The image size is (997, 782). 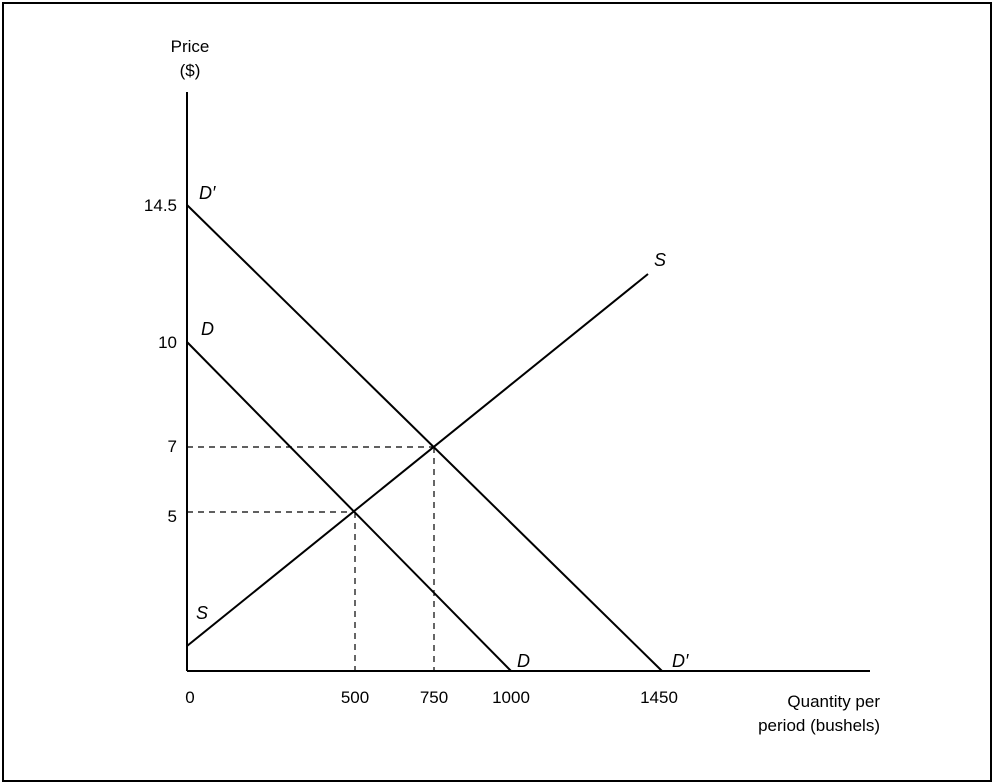 I want to click on x-tick-label: 1450, so click(x=659, y=697).